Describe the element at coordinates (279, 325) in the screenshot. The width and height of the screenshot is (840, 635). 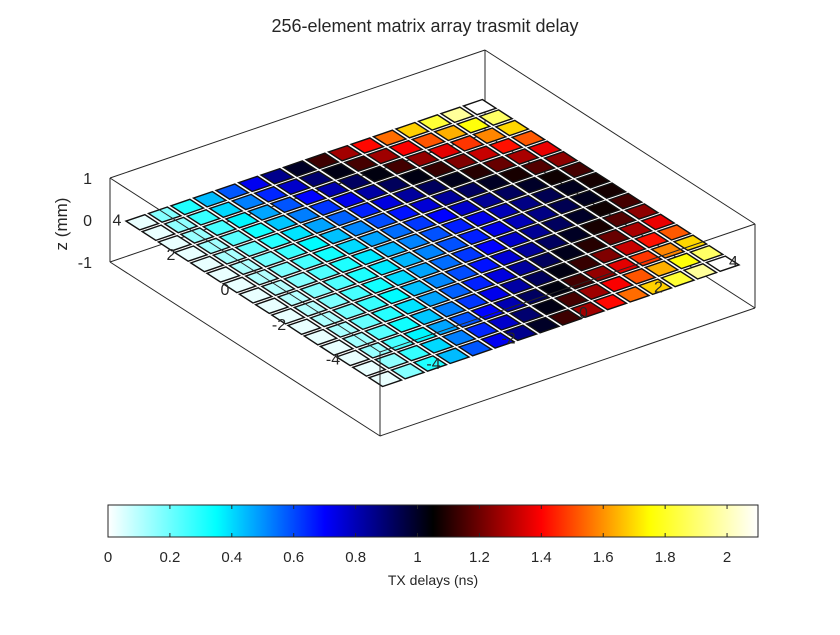
I see `y-tick-label: -2` at that location.